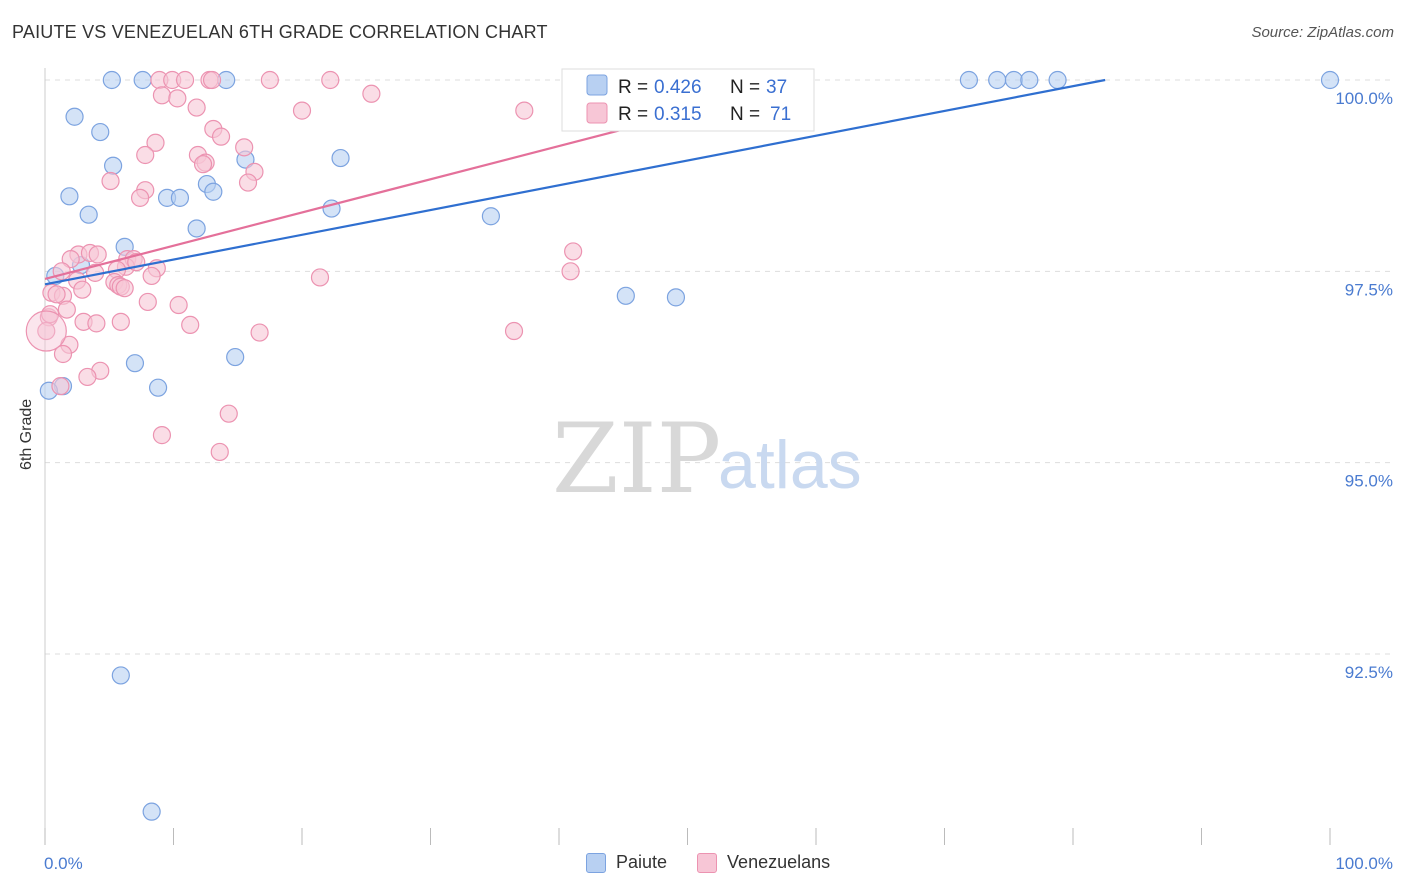 This screenshot has width=1406, height=892. I want to click on series-legend: Paiute Venezuelans, so click(723, 862).